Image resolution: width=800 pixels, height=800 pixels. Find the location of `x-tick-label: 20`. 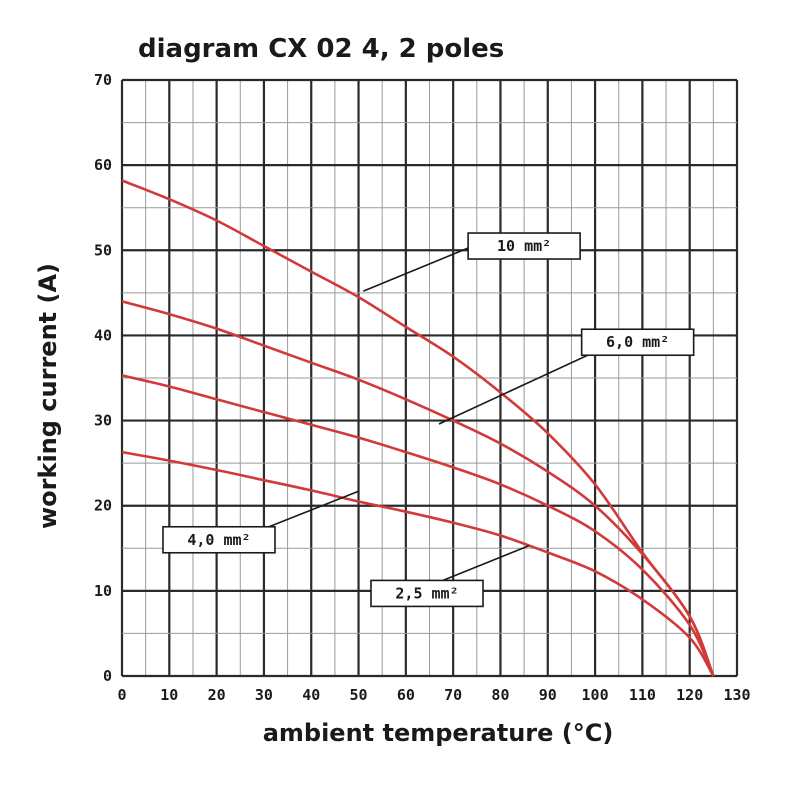

x-tick-label: 20 is located at coordinates (217, 695).